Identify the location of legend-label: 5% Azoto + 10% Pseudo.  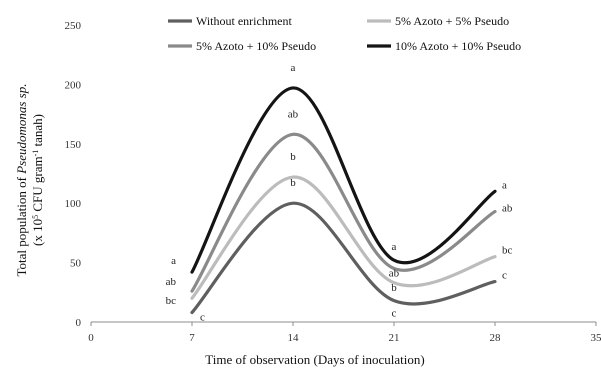
(256, 46).